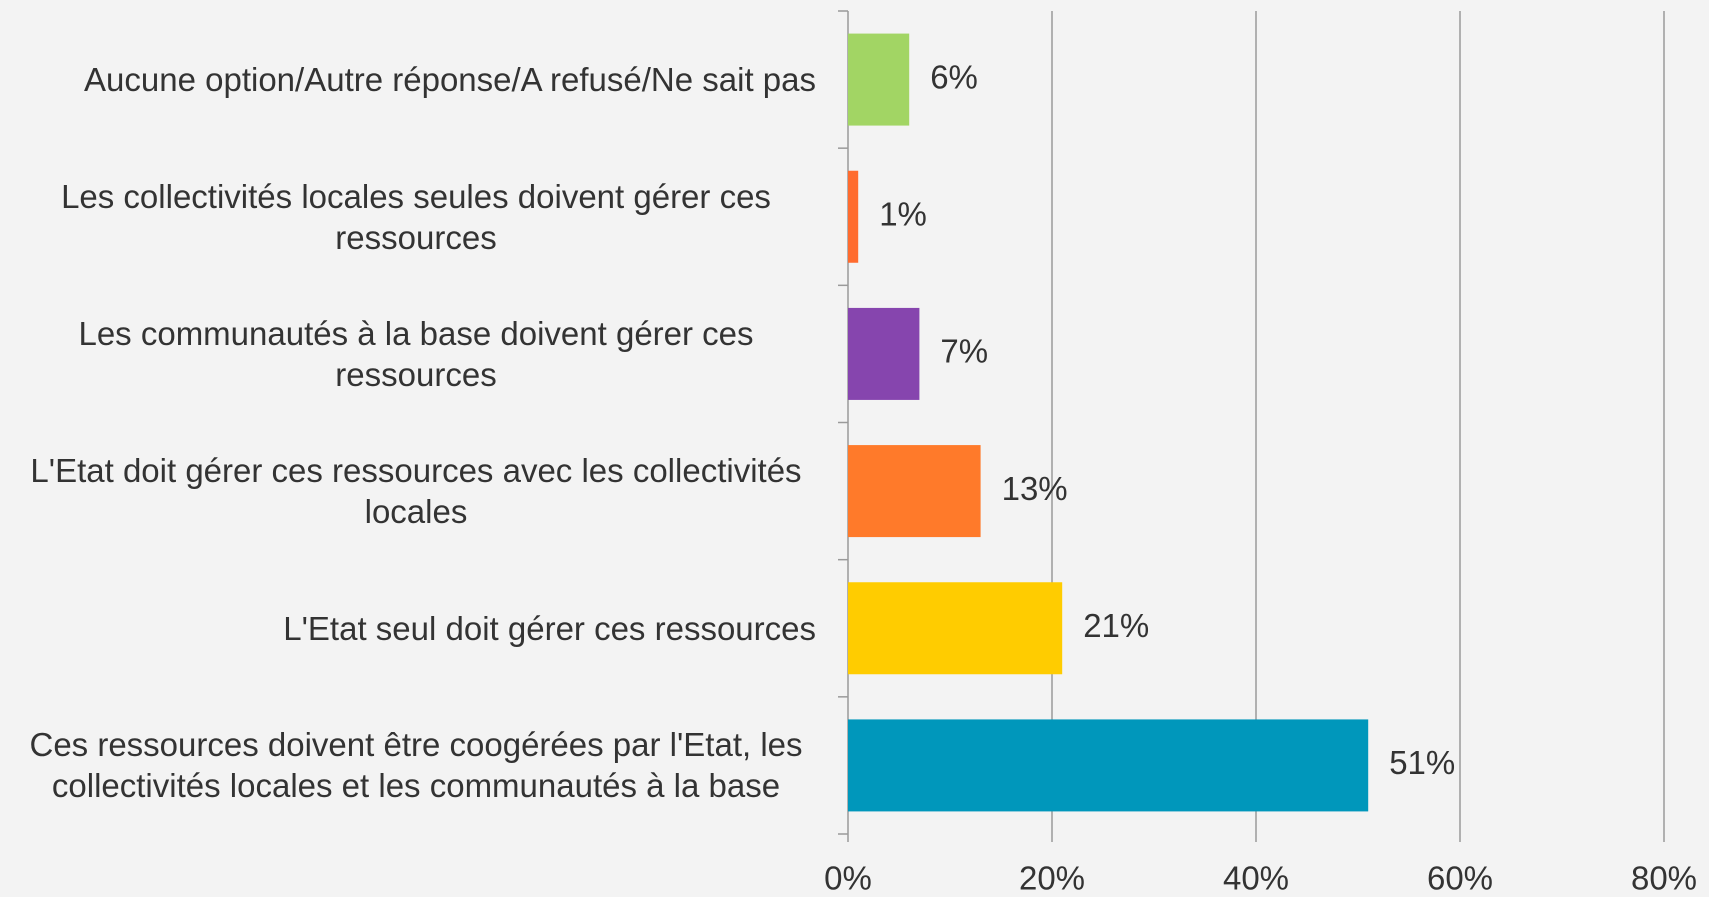 This screenshot has width=1709, height=897. I want to click on x-tick-label: 40%, so click(1256, 878).